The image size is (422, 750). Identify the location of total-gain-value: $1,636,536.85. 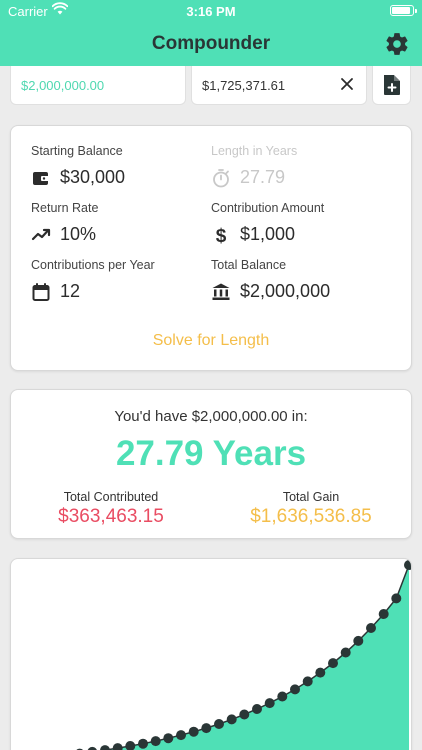
(311, 516).